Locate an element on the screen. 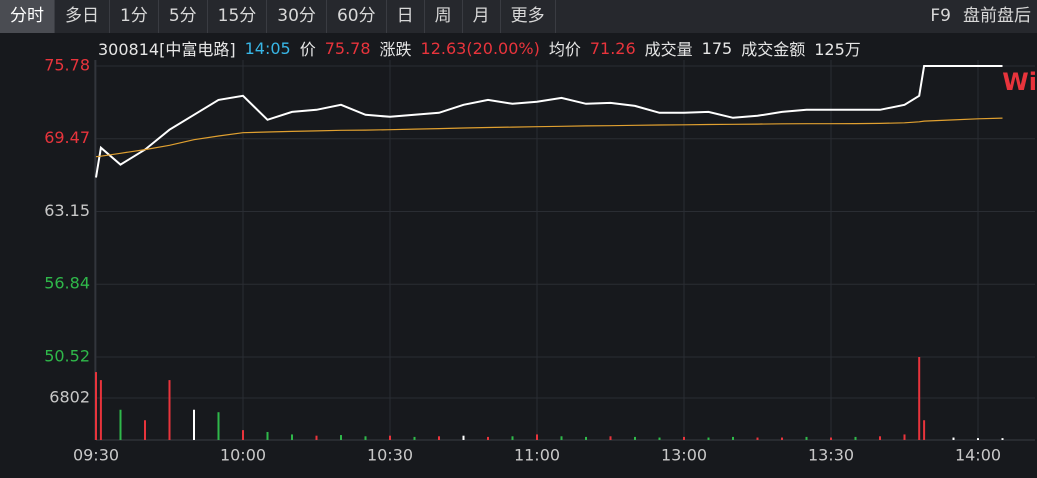 Image resolution: width=1037 pixels, height=478 pixels. x-tick-label: 09:30 is located at coordinates (96, 455).